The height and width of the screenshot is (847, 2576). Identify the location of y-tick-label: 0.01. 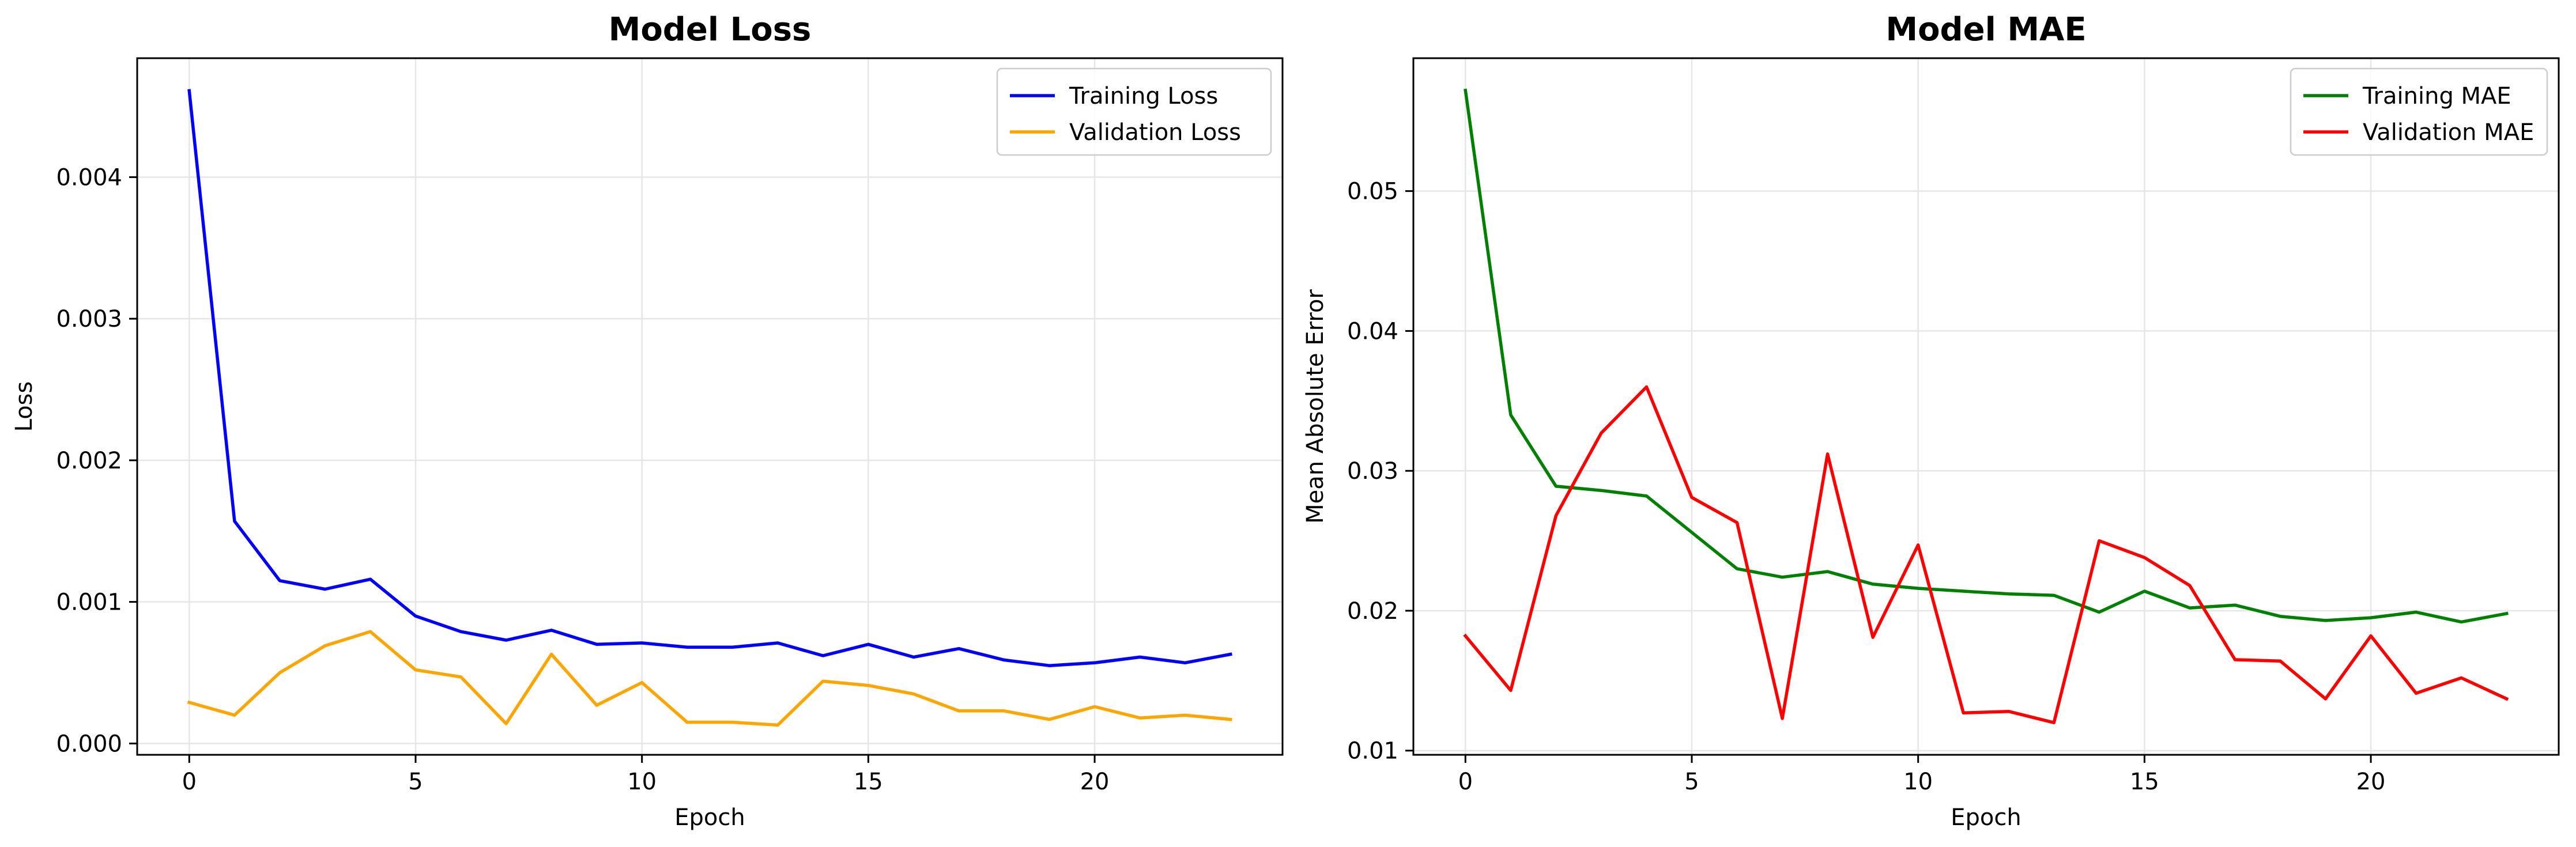
(1372, 751).